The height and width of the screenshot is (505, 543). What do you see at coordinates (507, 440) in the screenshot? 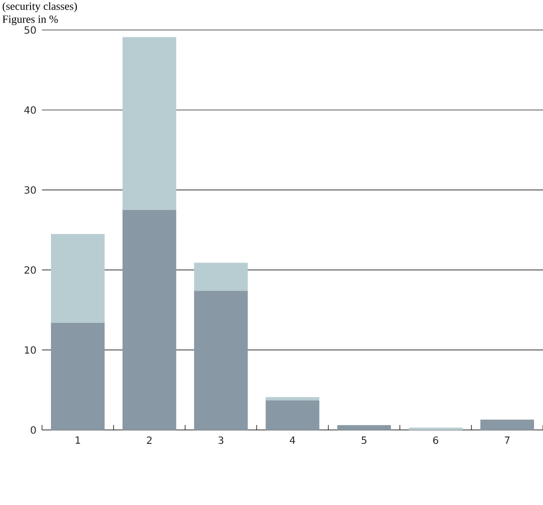
I see `x-tick-label: 7` at bounding box center [507, 440].